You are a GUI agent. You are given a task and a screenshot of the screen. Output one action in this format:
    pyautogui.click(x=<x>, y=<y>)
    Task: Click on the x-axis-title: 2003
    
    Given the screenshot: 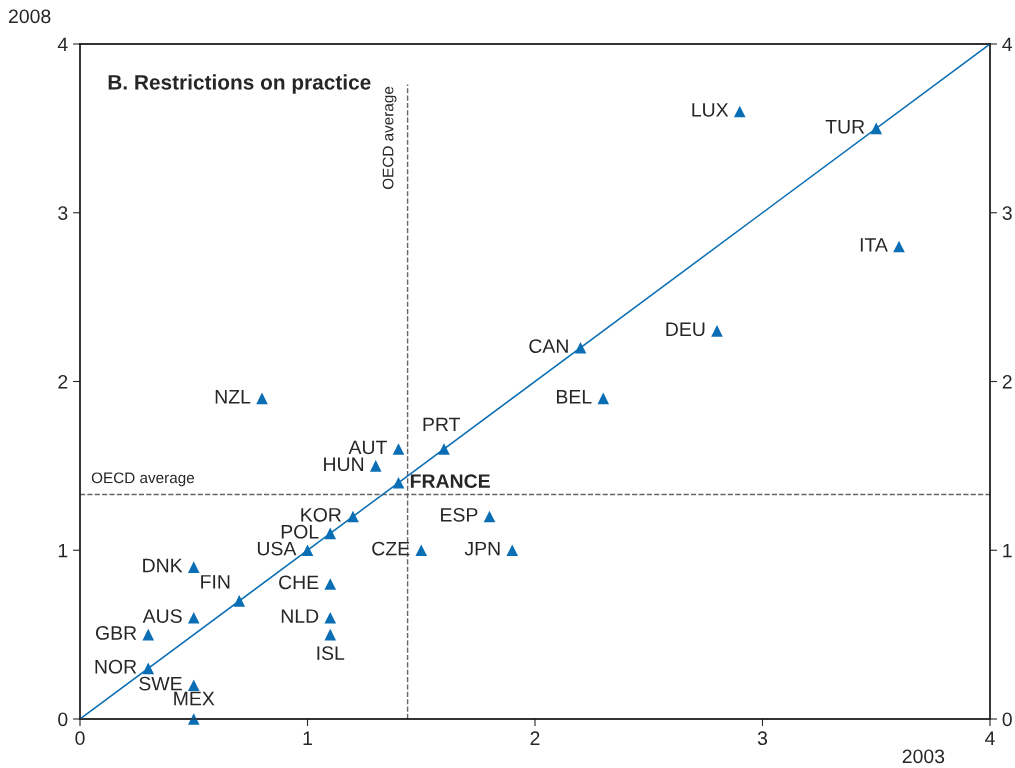 What is the action you would take?
    pyautogui.click(x=923, y=756)
    